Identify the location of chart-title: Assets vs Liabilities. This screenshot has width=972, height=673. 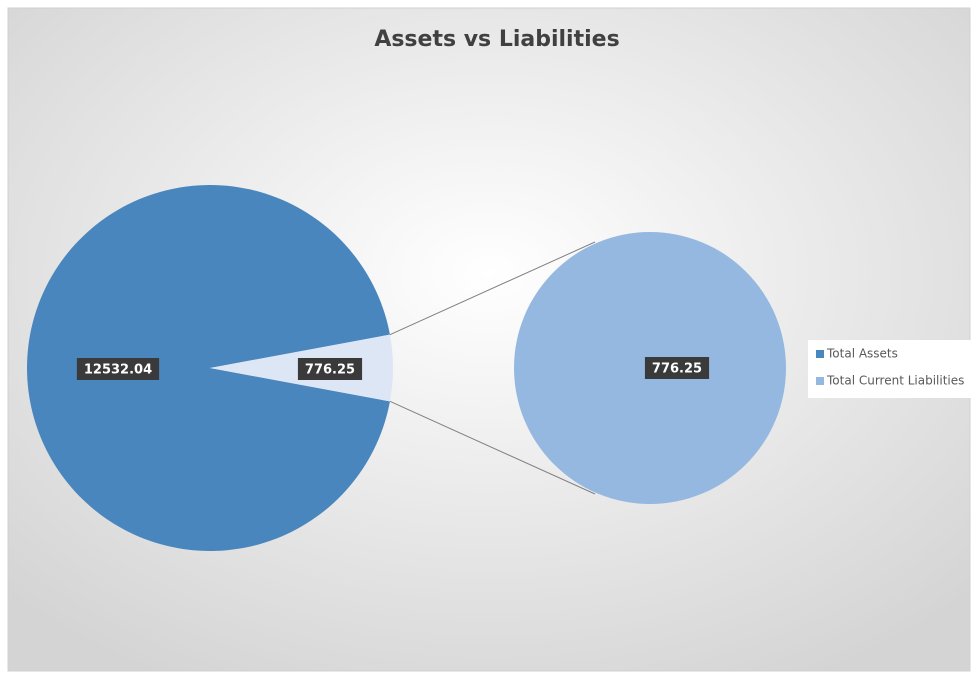
(496, 39).